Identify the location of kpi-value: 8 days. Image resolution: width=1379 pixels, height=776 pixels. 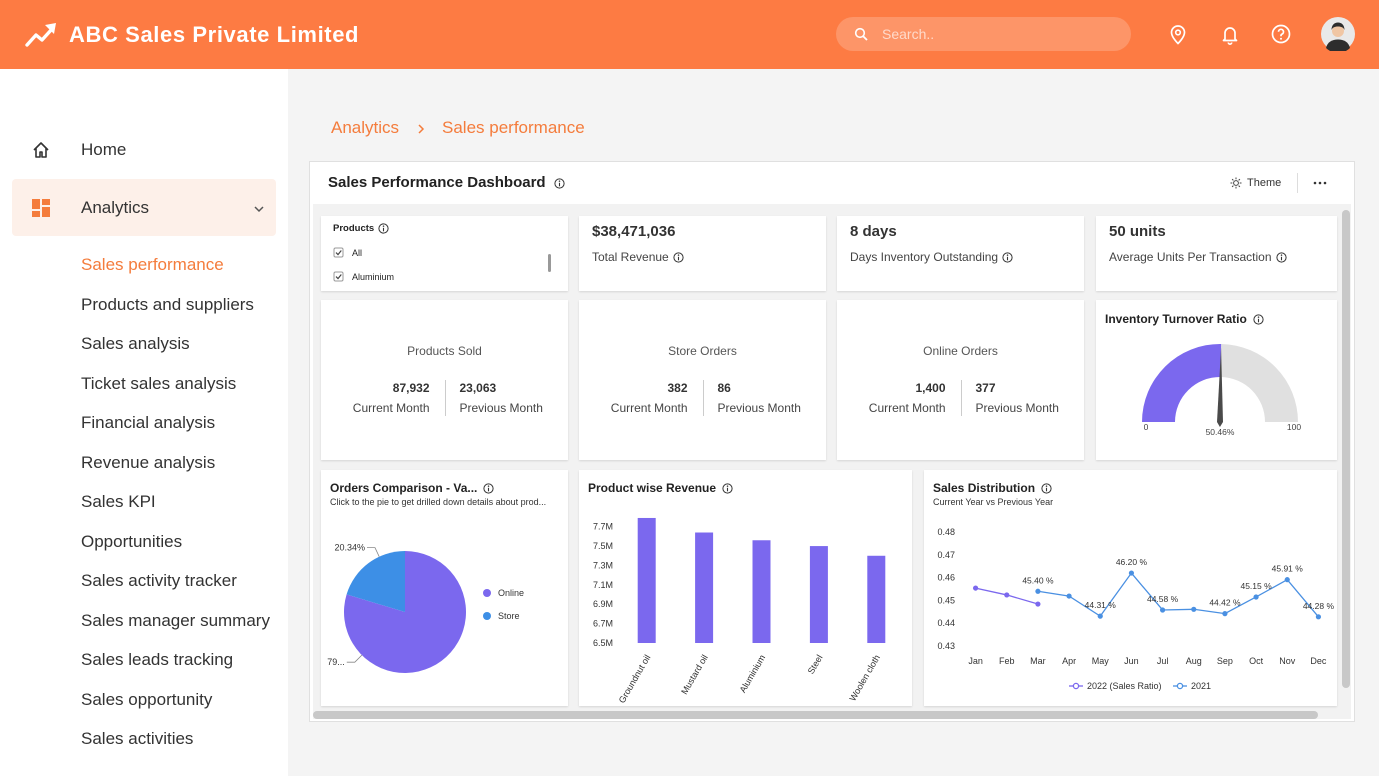
(873, 231).